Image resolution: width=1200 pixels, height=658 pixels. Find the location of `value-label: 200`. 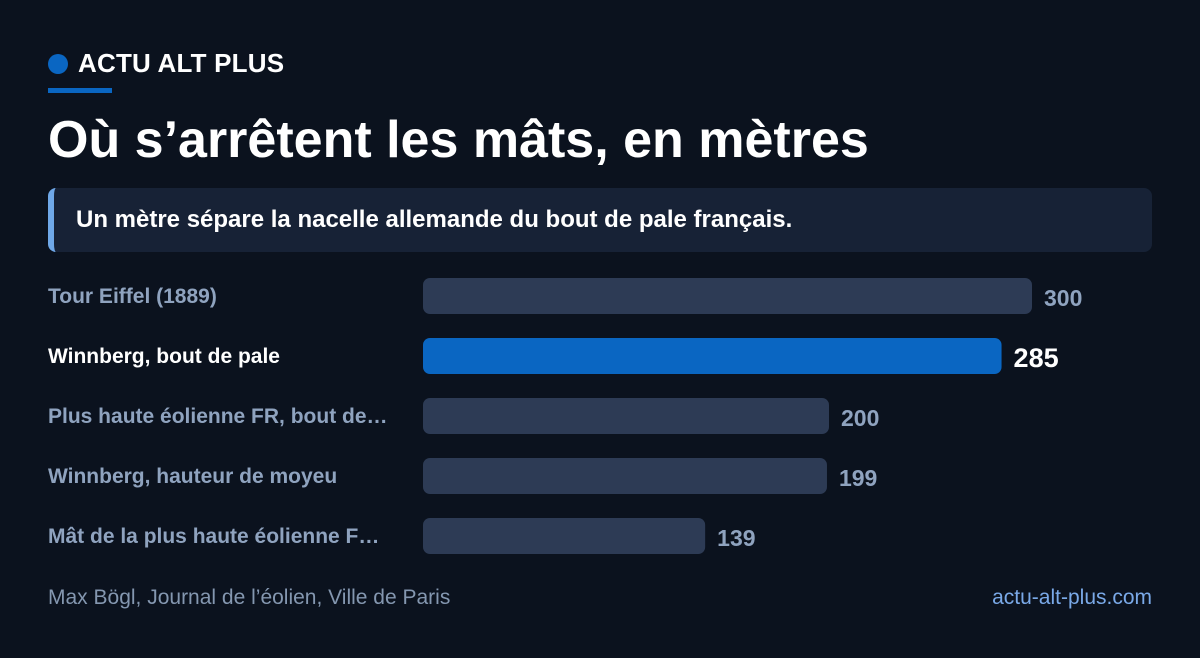

value-label: 200 is located at coordinates (860, 418).